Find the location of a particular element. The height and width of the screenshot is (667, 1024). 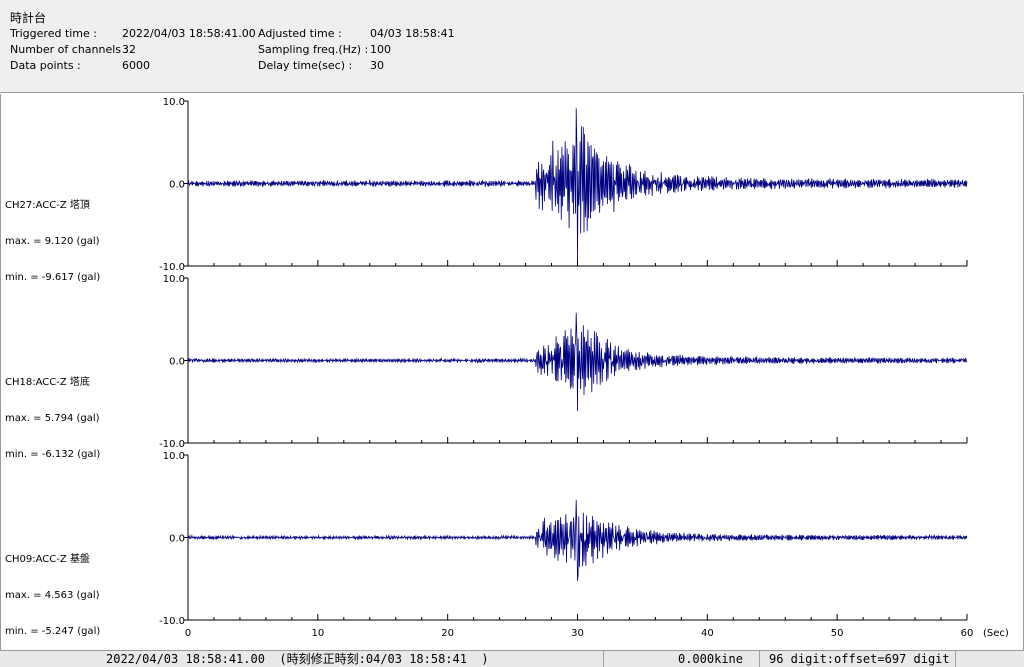

channel-max: max. = 9.120 (gal) is located at coordinates (52, 241).